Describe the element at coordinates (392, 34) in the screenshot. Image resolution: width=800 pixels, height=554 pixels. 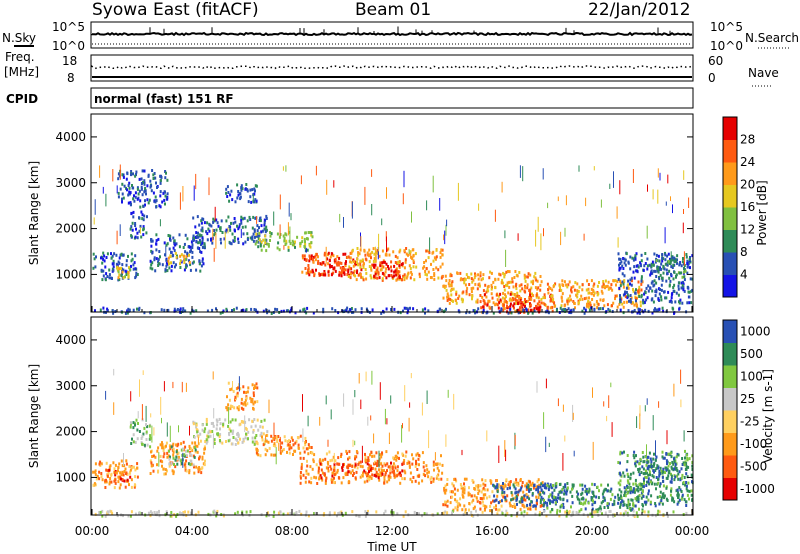
I see `nsky-trace` at that location.